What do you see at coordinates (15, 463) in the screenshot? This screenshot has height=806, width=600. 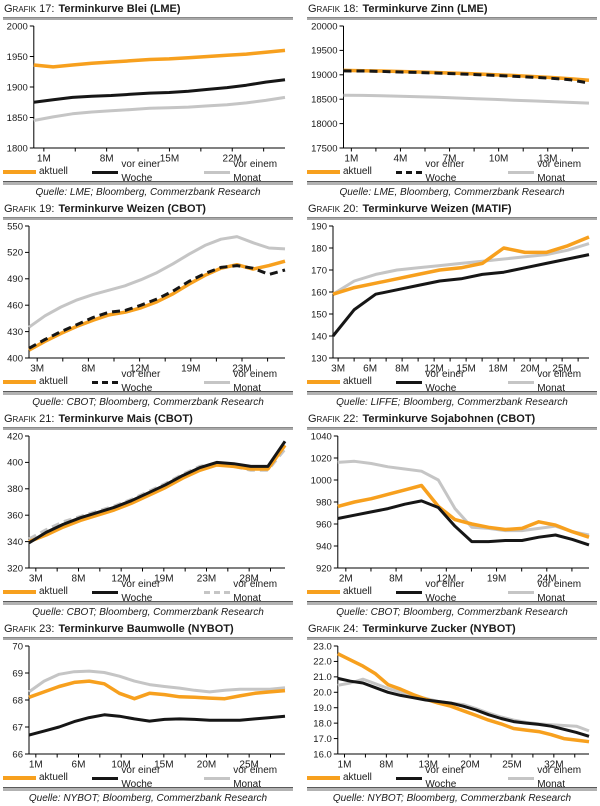 I see `svg-text: 400` at bounding box center [15, 463].